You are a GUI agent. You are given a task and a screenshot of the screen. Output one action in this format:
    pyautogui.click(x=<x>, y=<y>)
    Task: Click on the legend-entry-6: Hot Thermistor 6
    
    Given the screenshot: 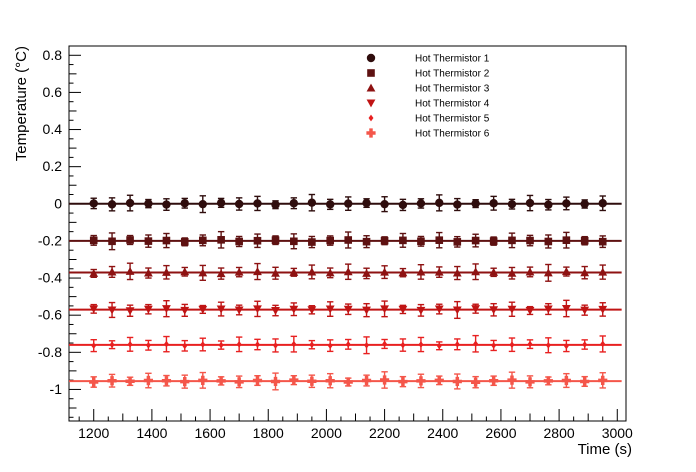 What is the action you would take?
    pyautogui.click(x=428, y=134)
    